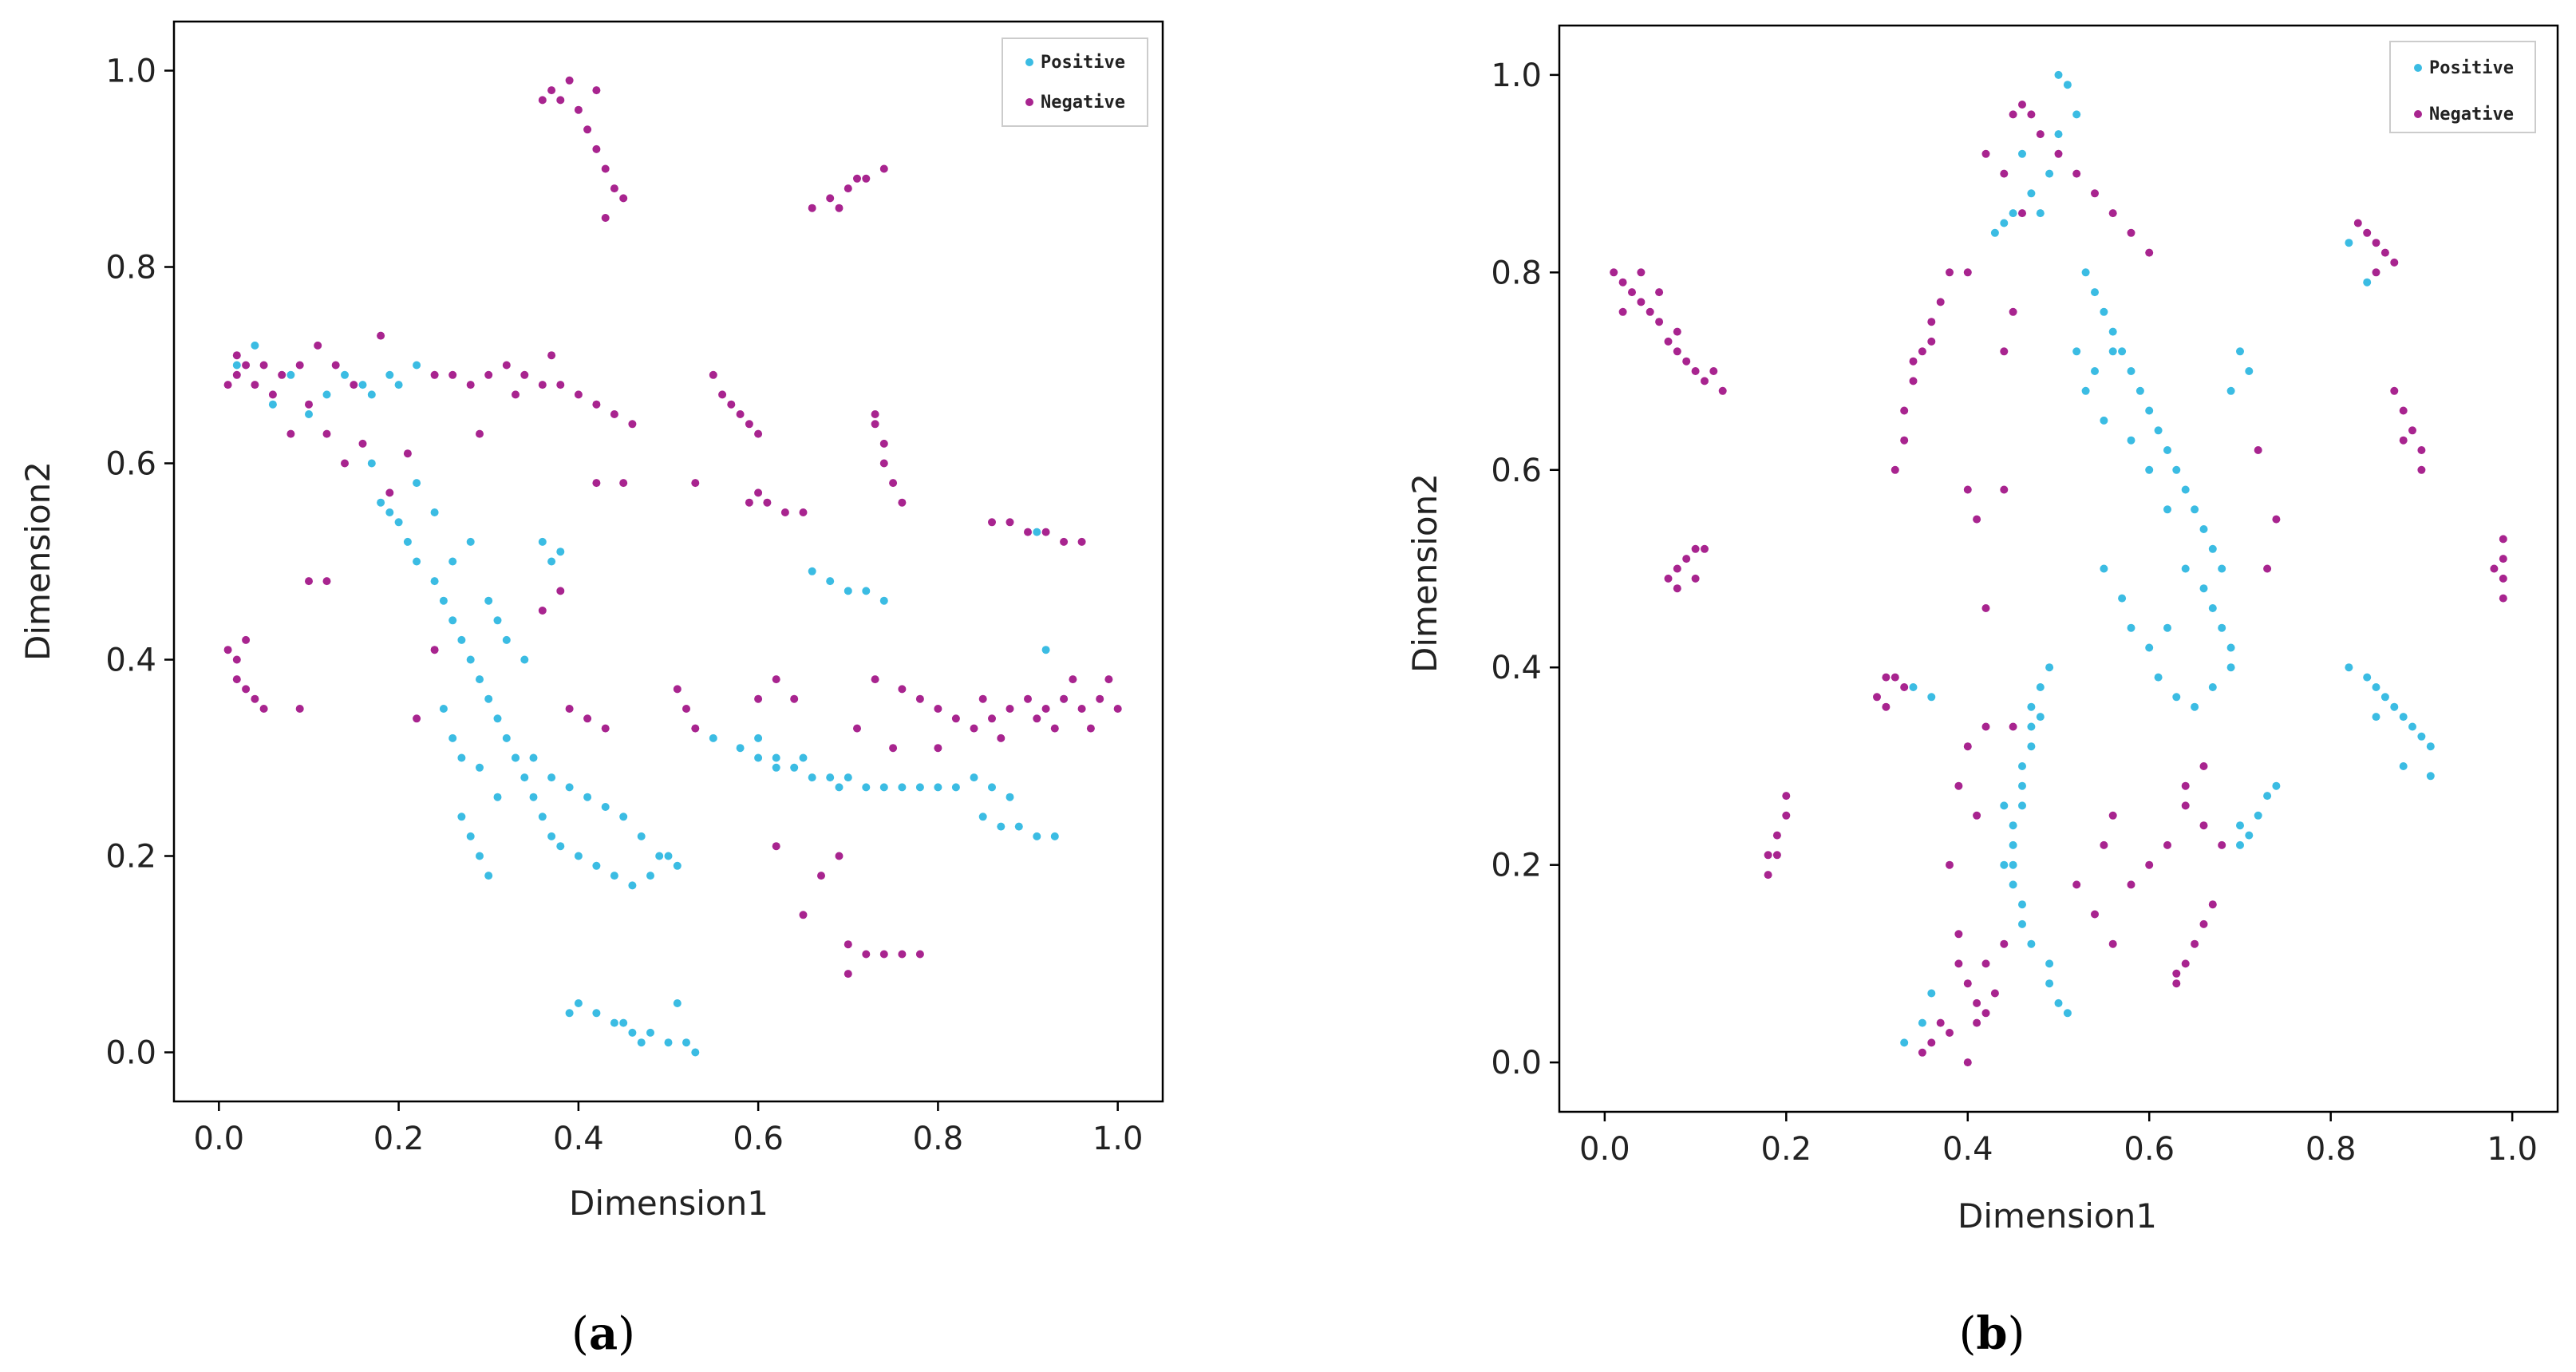  Describe the element at coordinates (1516, 471) in the screenshot. I see `y-tick-label: 0.6` at that location.